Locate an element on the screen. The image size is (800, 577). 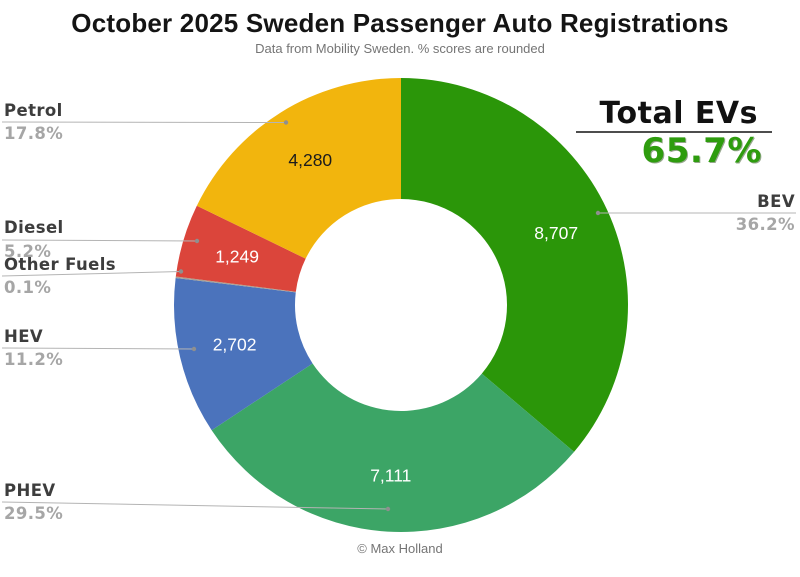
callout-hev-pct-wrap: 11.2% is located at coordinates (33, 360).